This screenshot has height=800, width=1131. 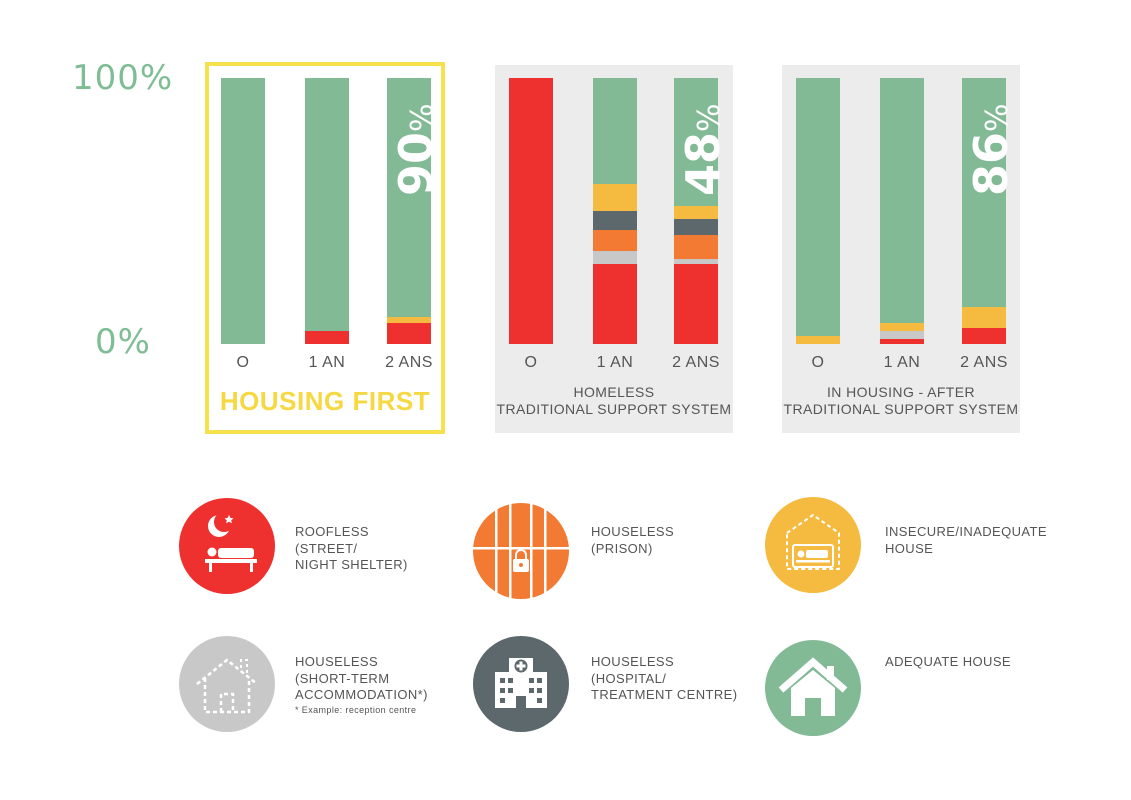 What do you see at coordinates (902, 200) in the screenshot?
I see `in_housing_traditional-bar-1-adequate-segment` at bounding box center [902, 200].